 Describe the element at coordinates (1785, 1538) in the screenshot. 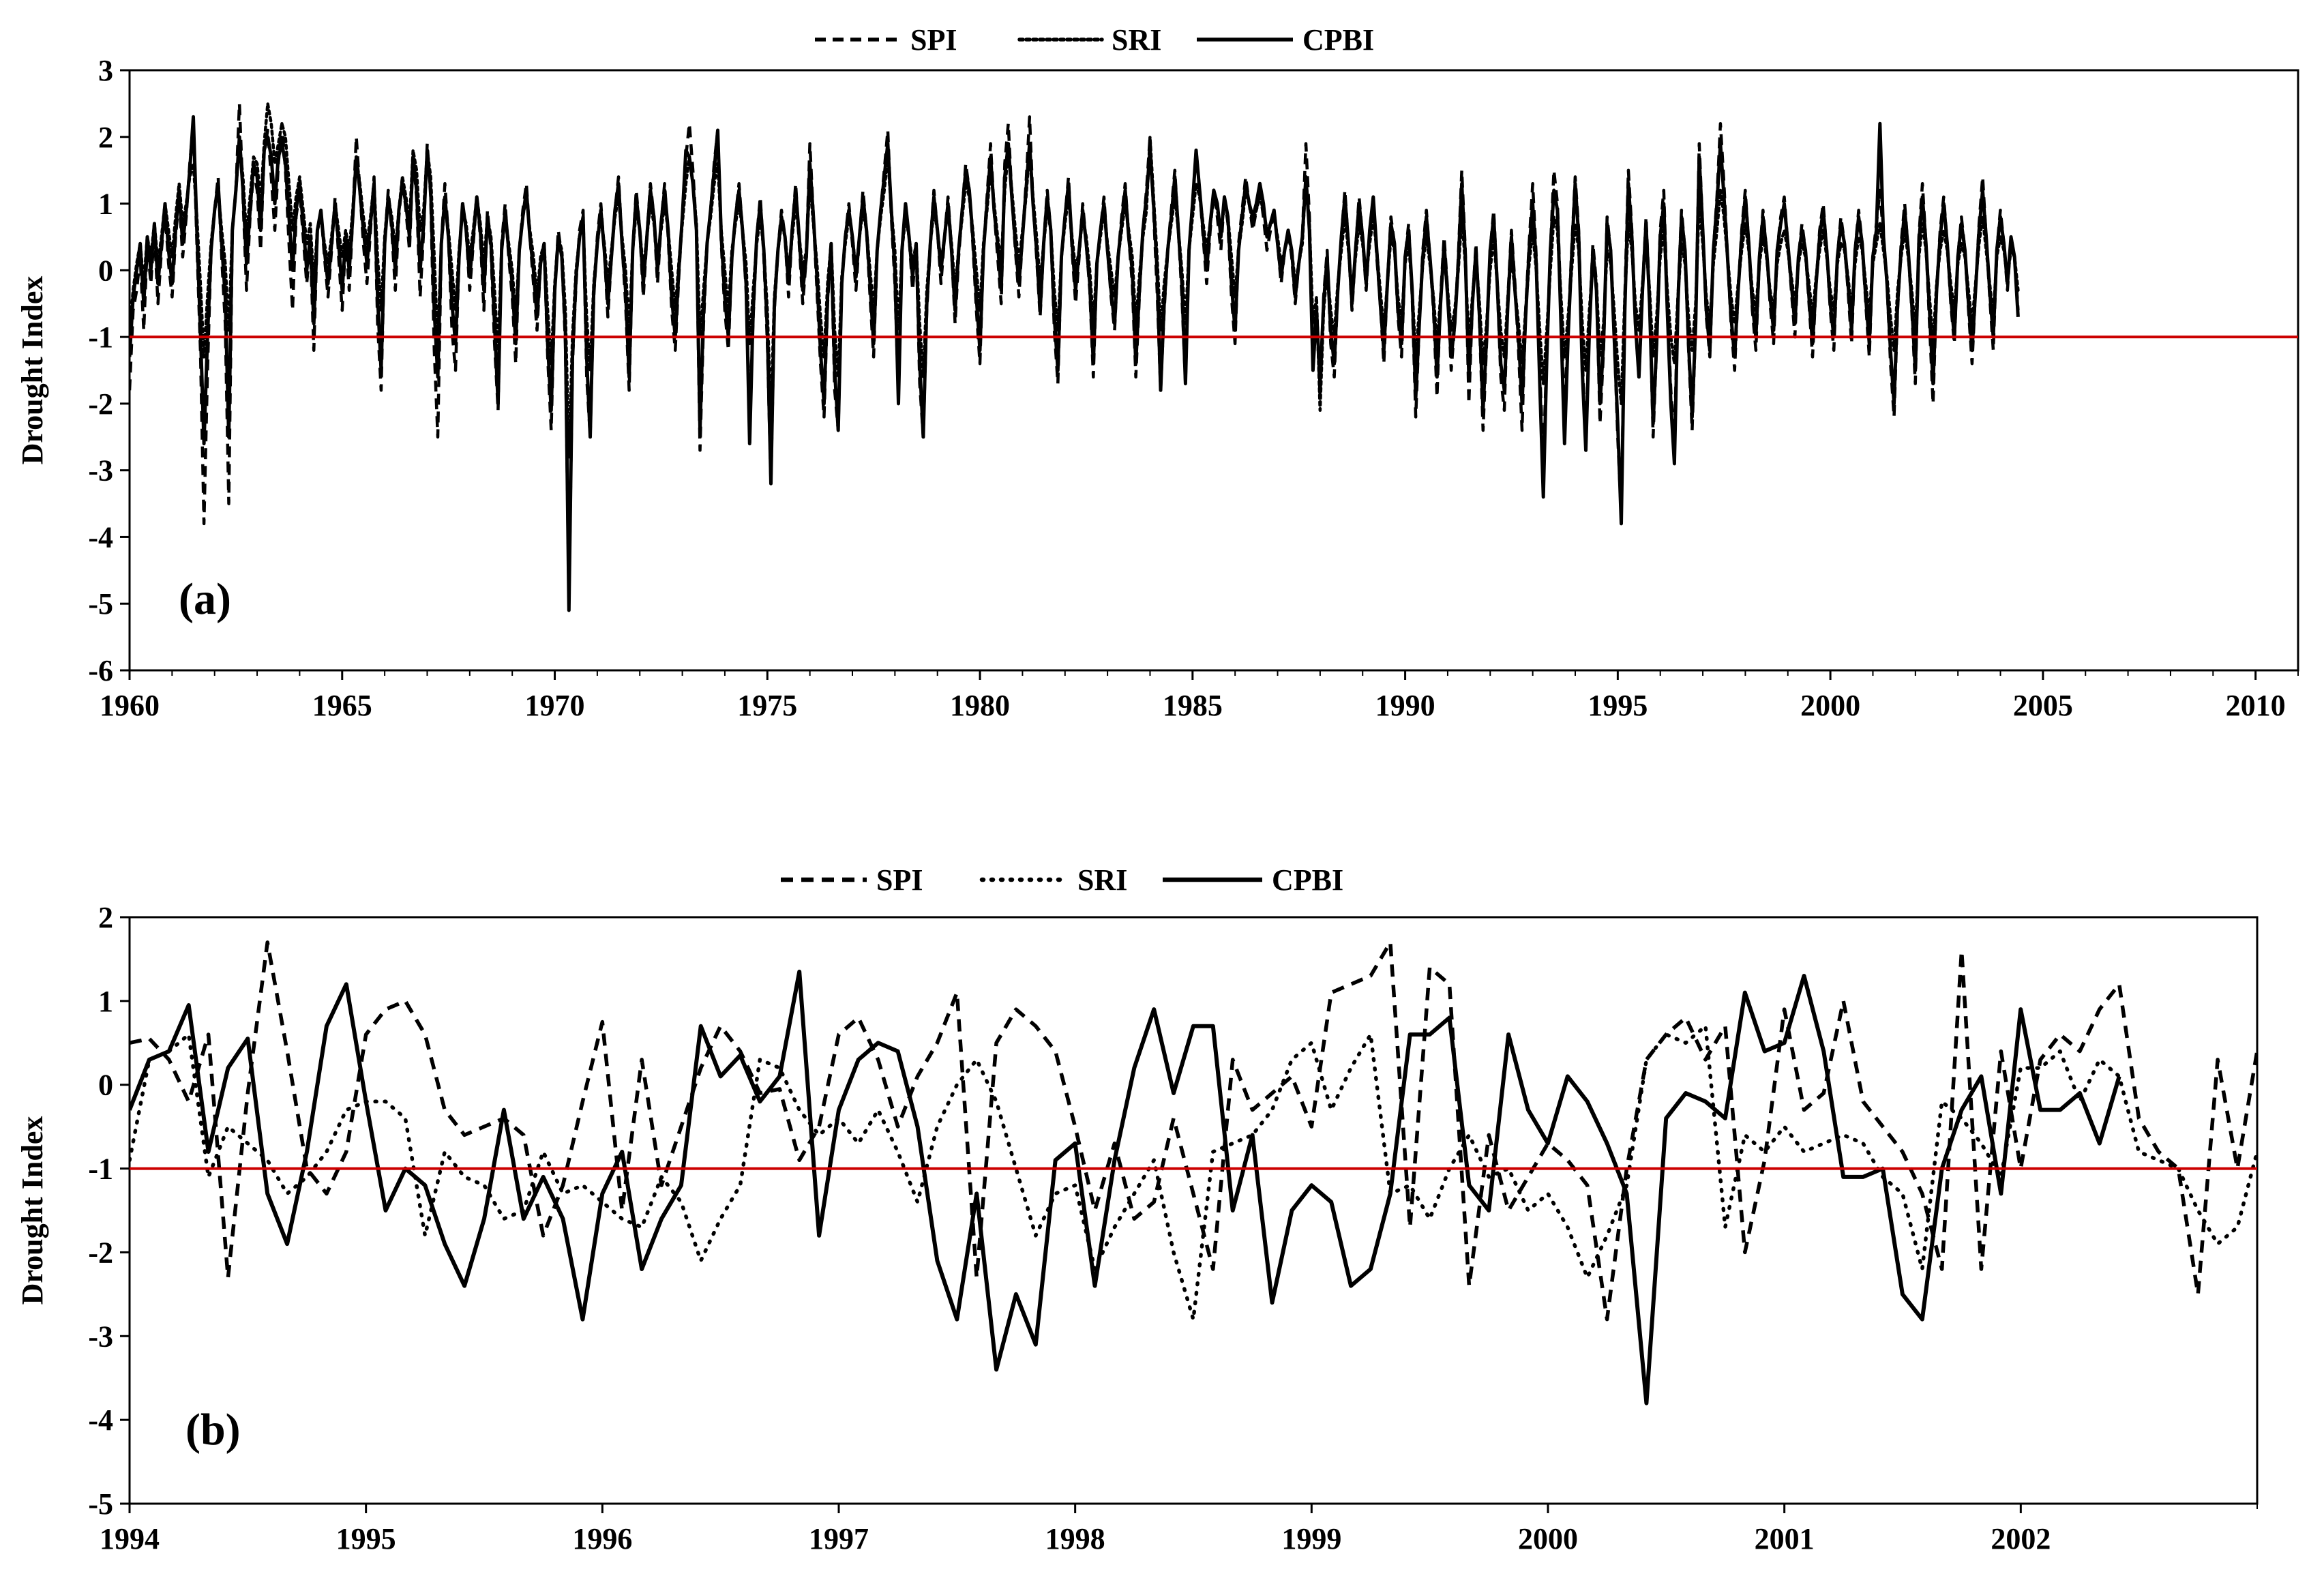

I see `x-tick-label: 2001` at that location.